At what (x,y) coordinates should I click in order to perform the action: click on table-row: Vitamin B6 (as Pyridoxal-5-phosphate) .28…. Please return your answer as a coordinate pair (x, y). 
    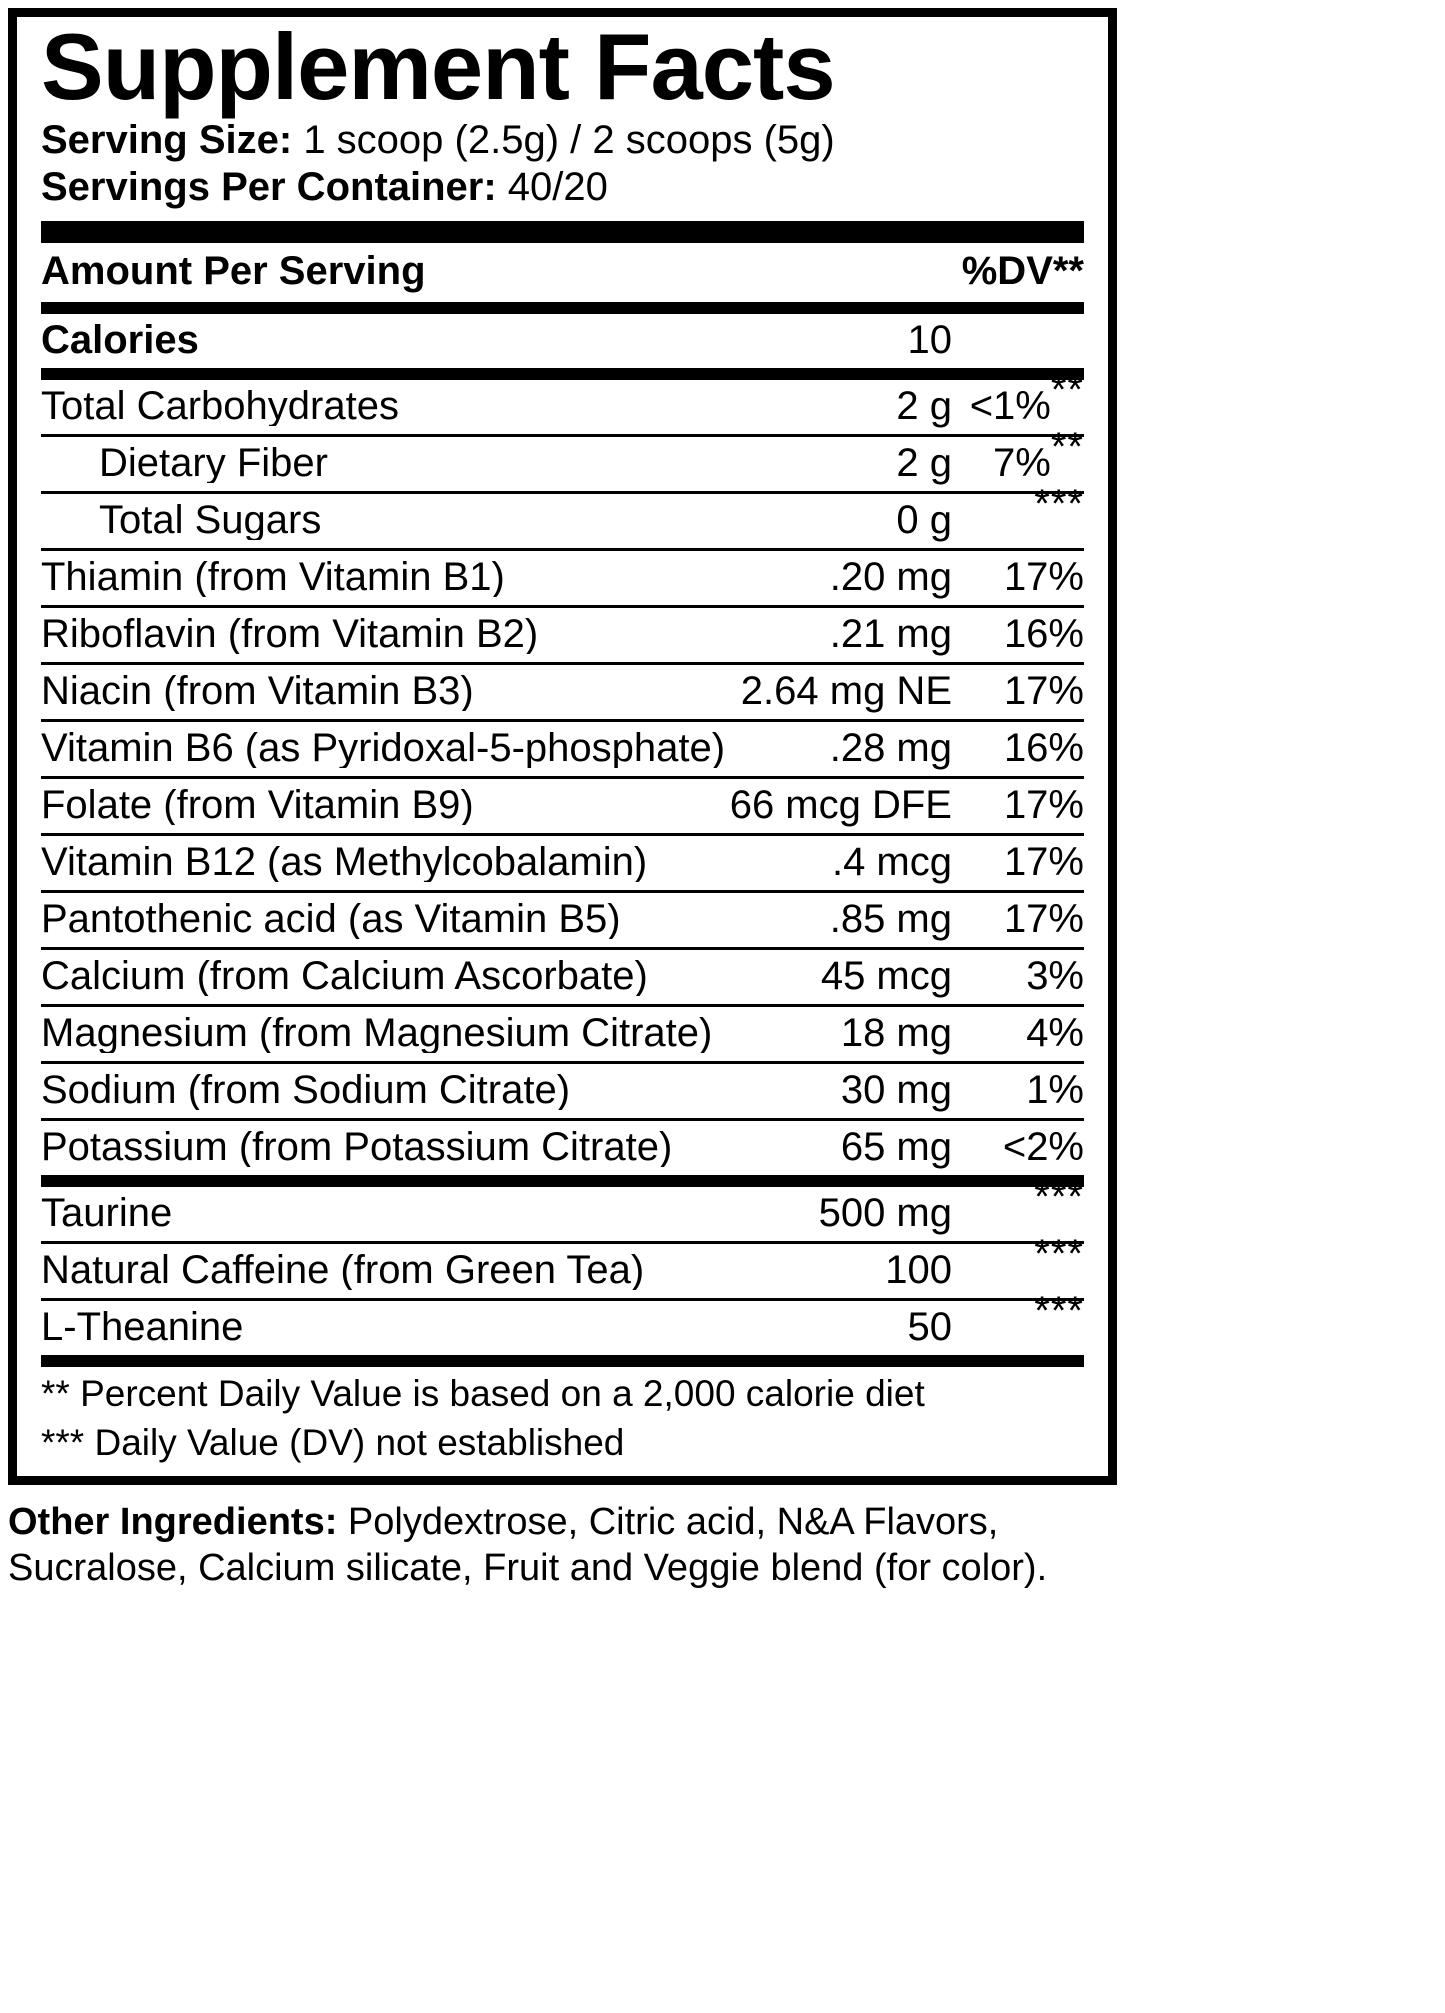
    Looking at the image, I should click on (562, 749).